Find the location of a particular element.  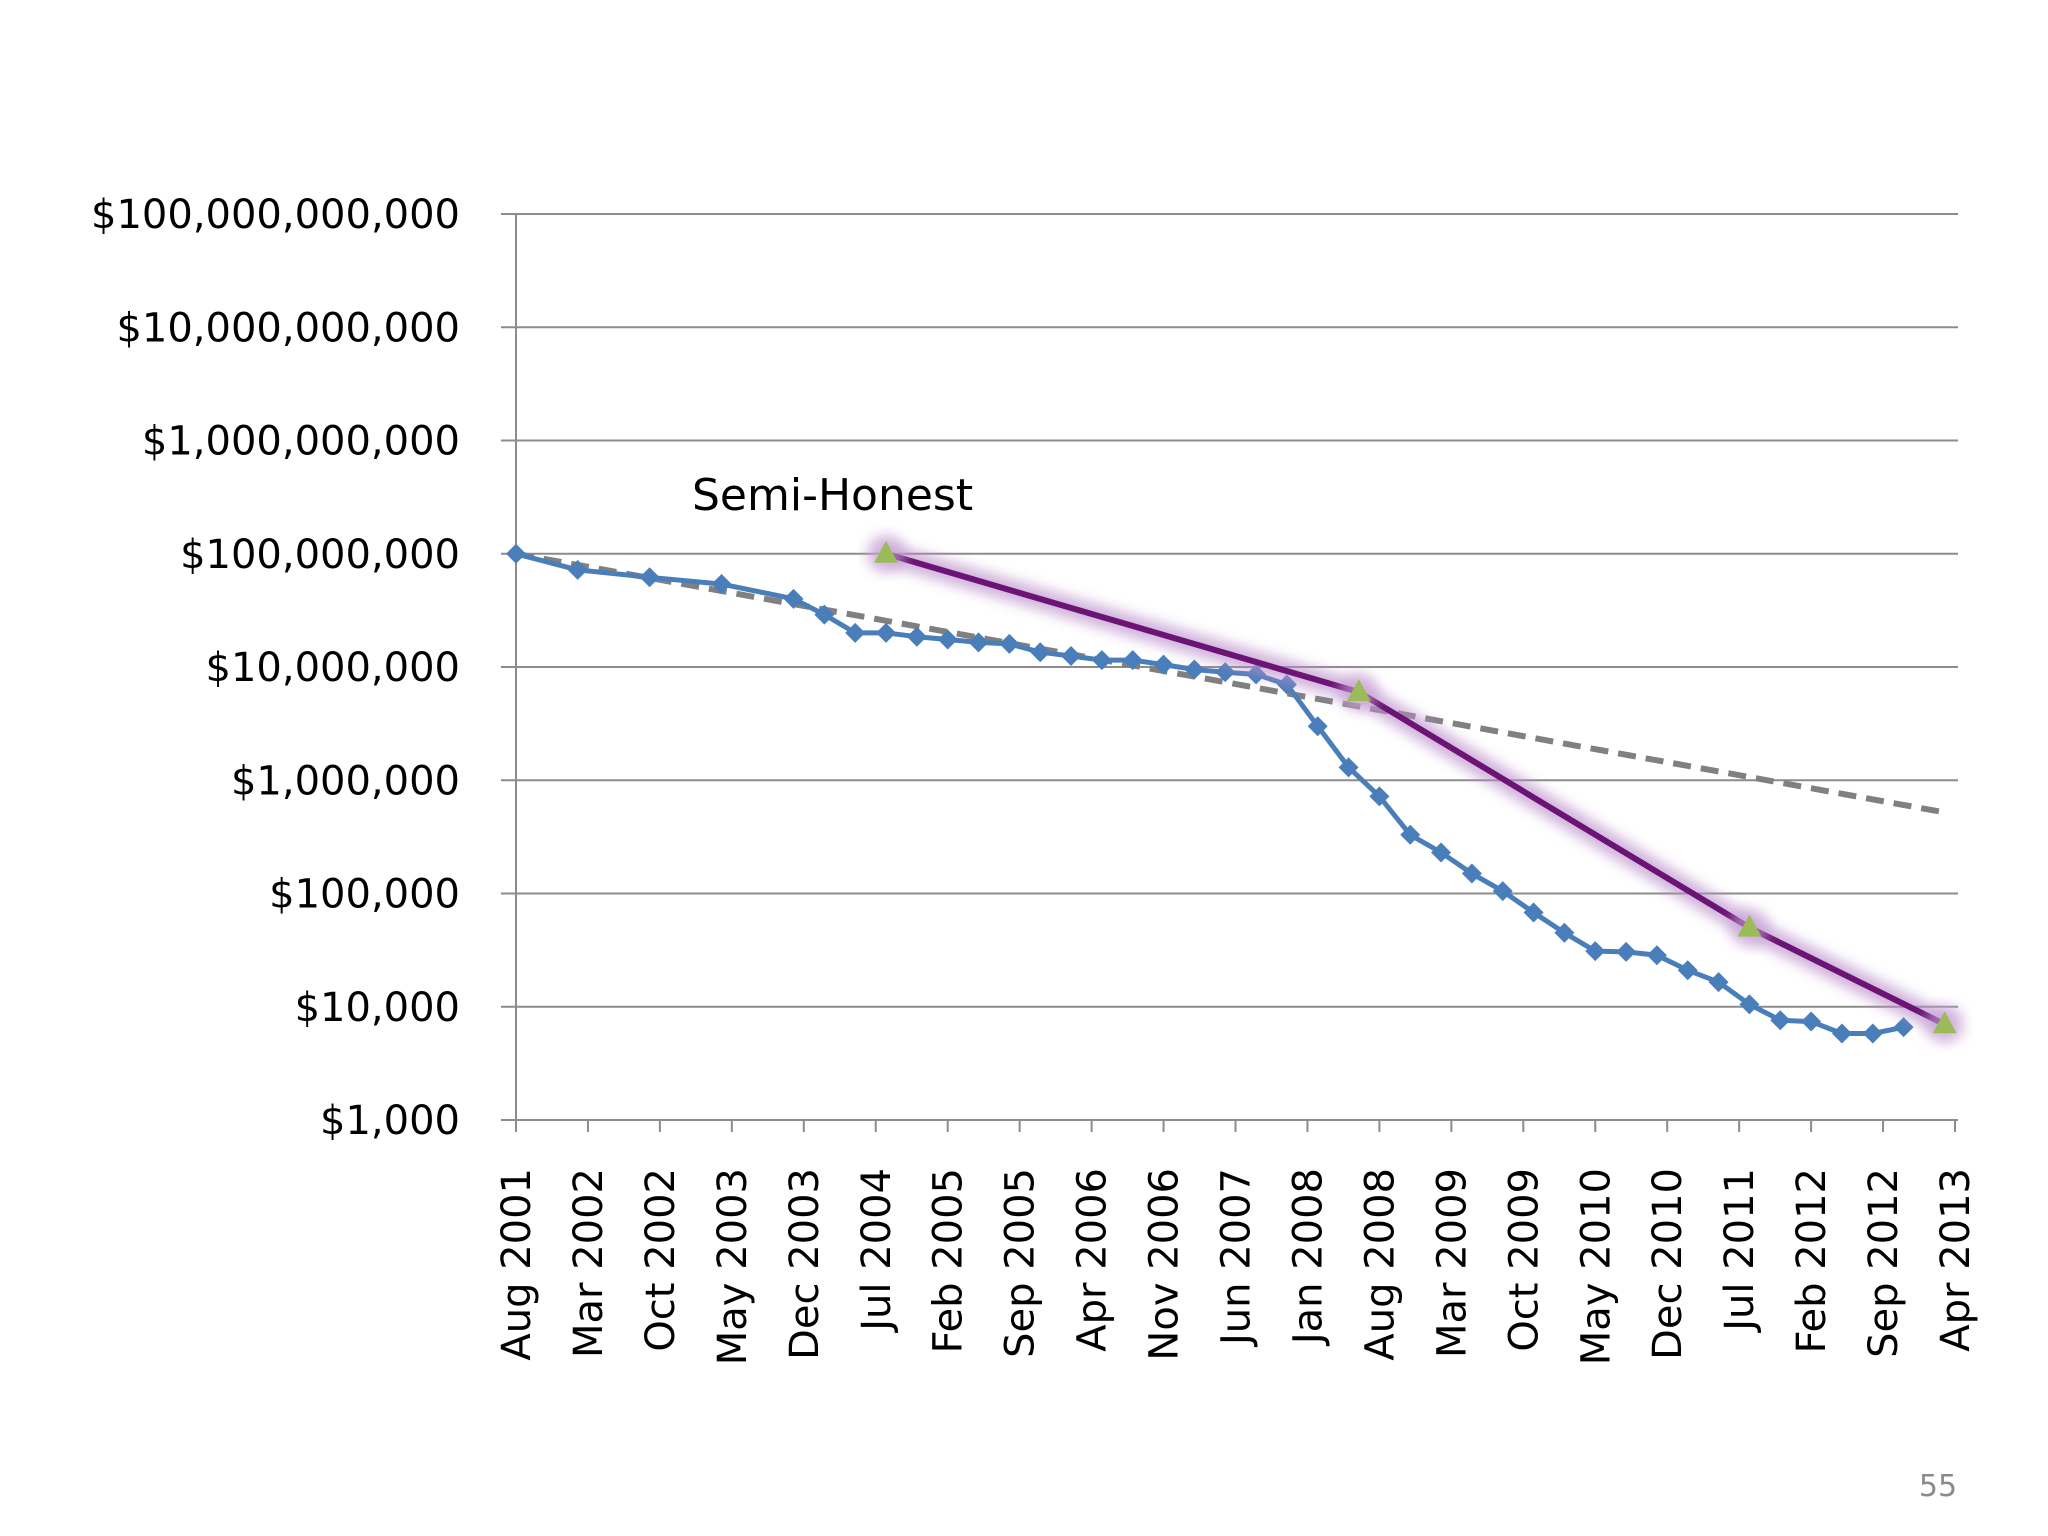

y-tick-label: $10,000,000,000 is located at coordinates (288, 328).